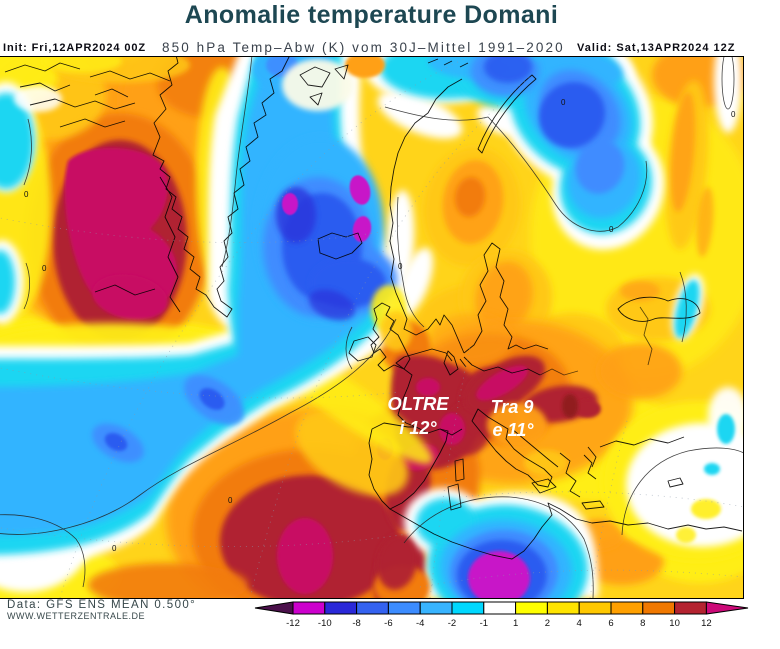  I want to click on svg-text: 8, so click(642, 623).